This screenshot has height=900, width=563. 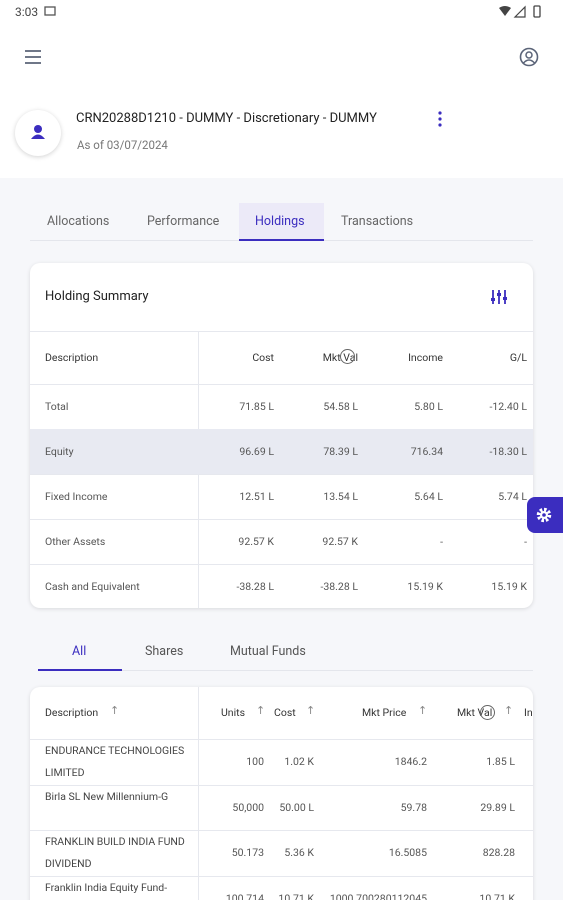 I want to click on cell: Other Assets, so click(x=75, y=541).